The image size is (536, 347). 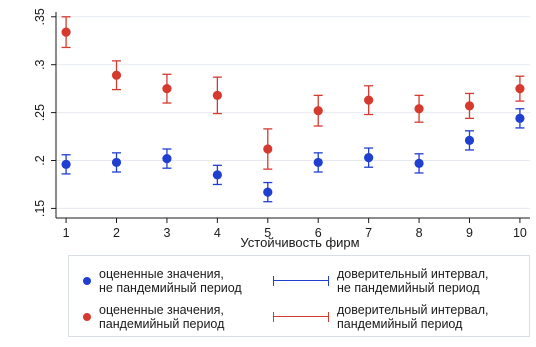 What do you see at coordinates (40, 112) in the screenshot?
I see `y-tick-label: .25` at bounding box center [40, 112].